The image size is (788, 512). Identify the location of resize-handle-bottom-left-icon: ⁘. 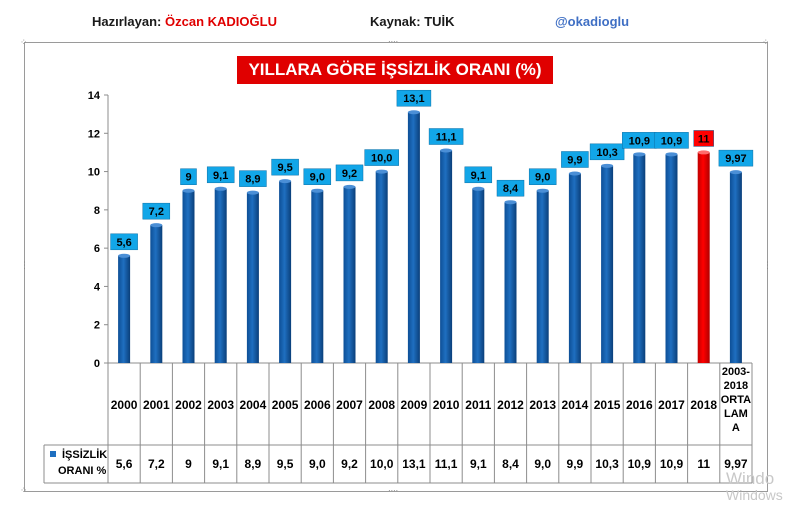
(24, 490).